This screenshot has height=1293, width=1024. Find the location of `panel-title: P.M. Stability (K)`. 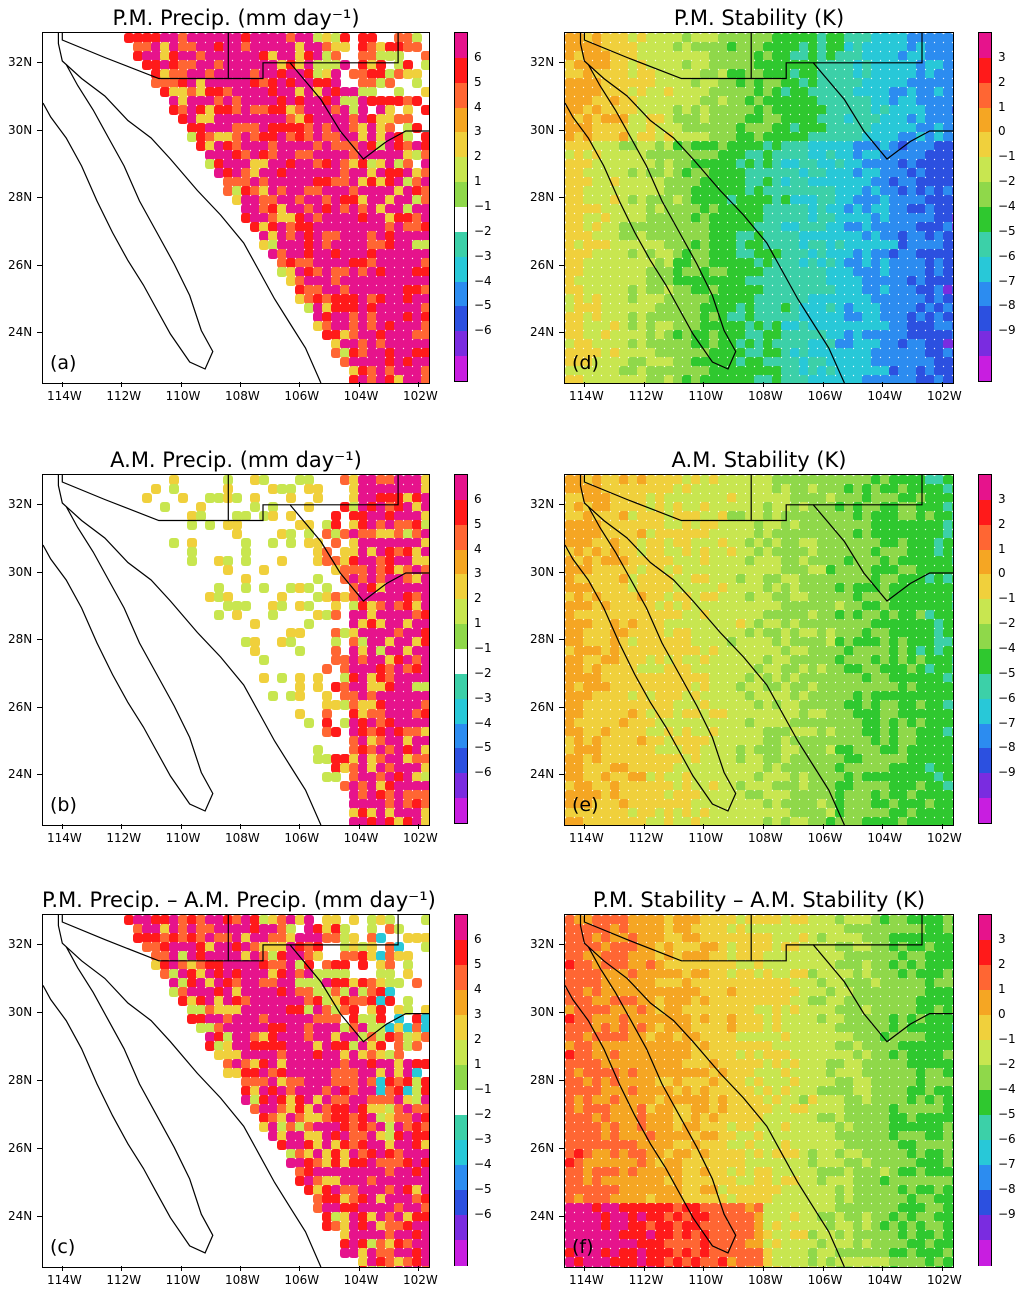

panel-title: P.M. Stability (K) is located at coordinates (759, 18).